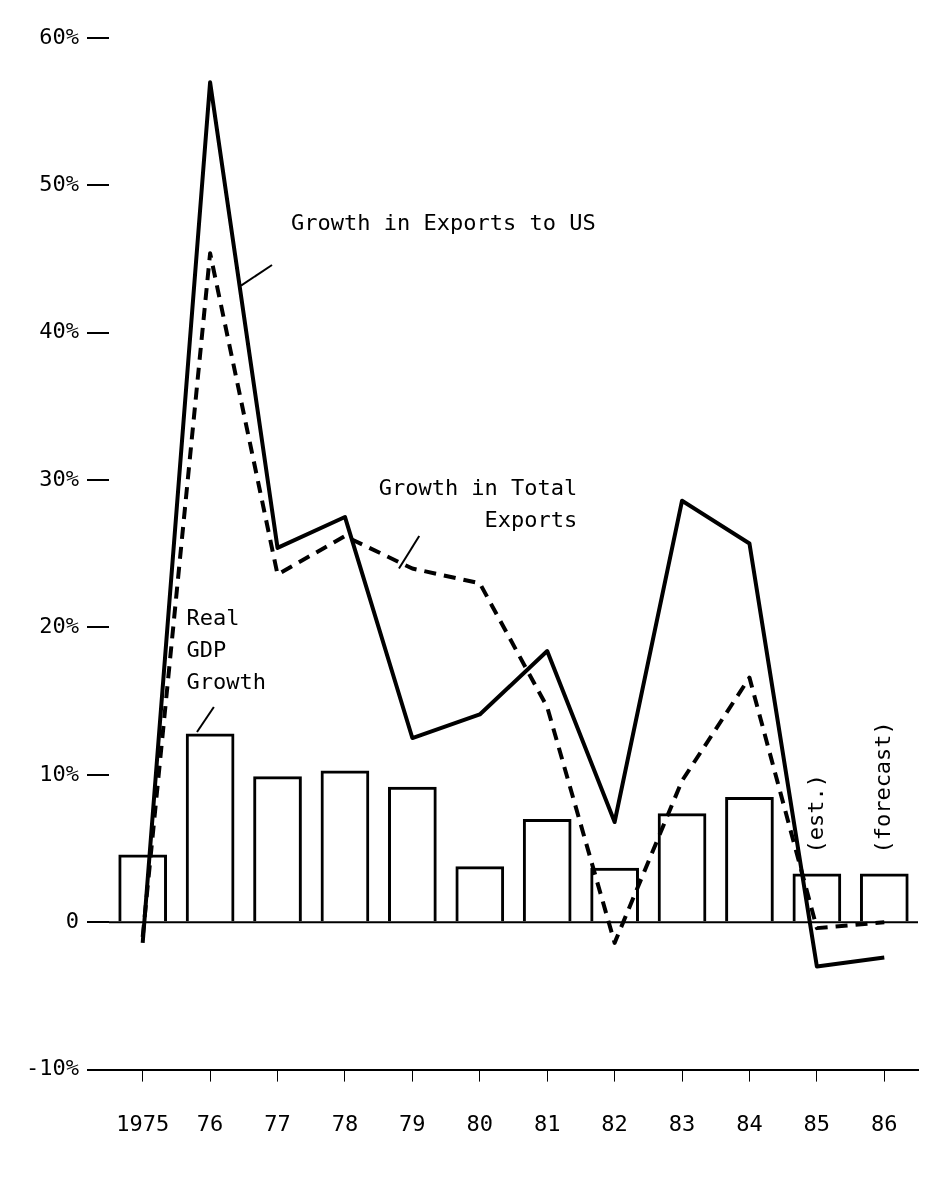  What do you see at coordinates (614, 1123) in the screenshot?
I see `x-tick-label: 82` at bounding box center [614, 1123].